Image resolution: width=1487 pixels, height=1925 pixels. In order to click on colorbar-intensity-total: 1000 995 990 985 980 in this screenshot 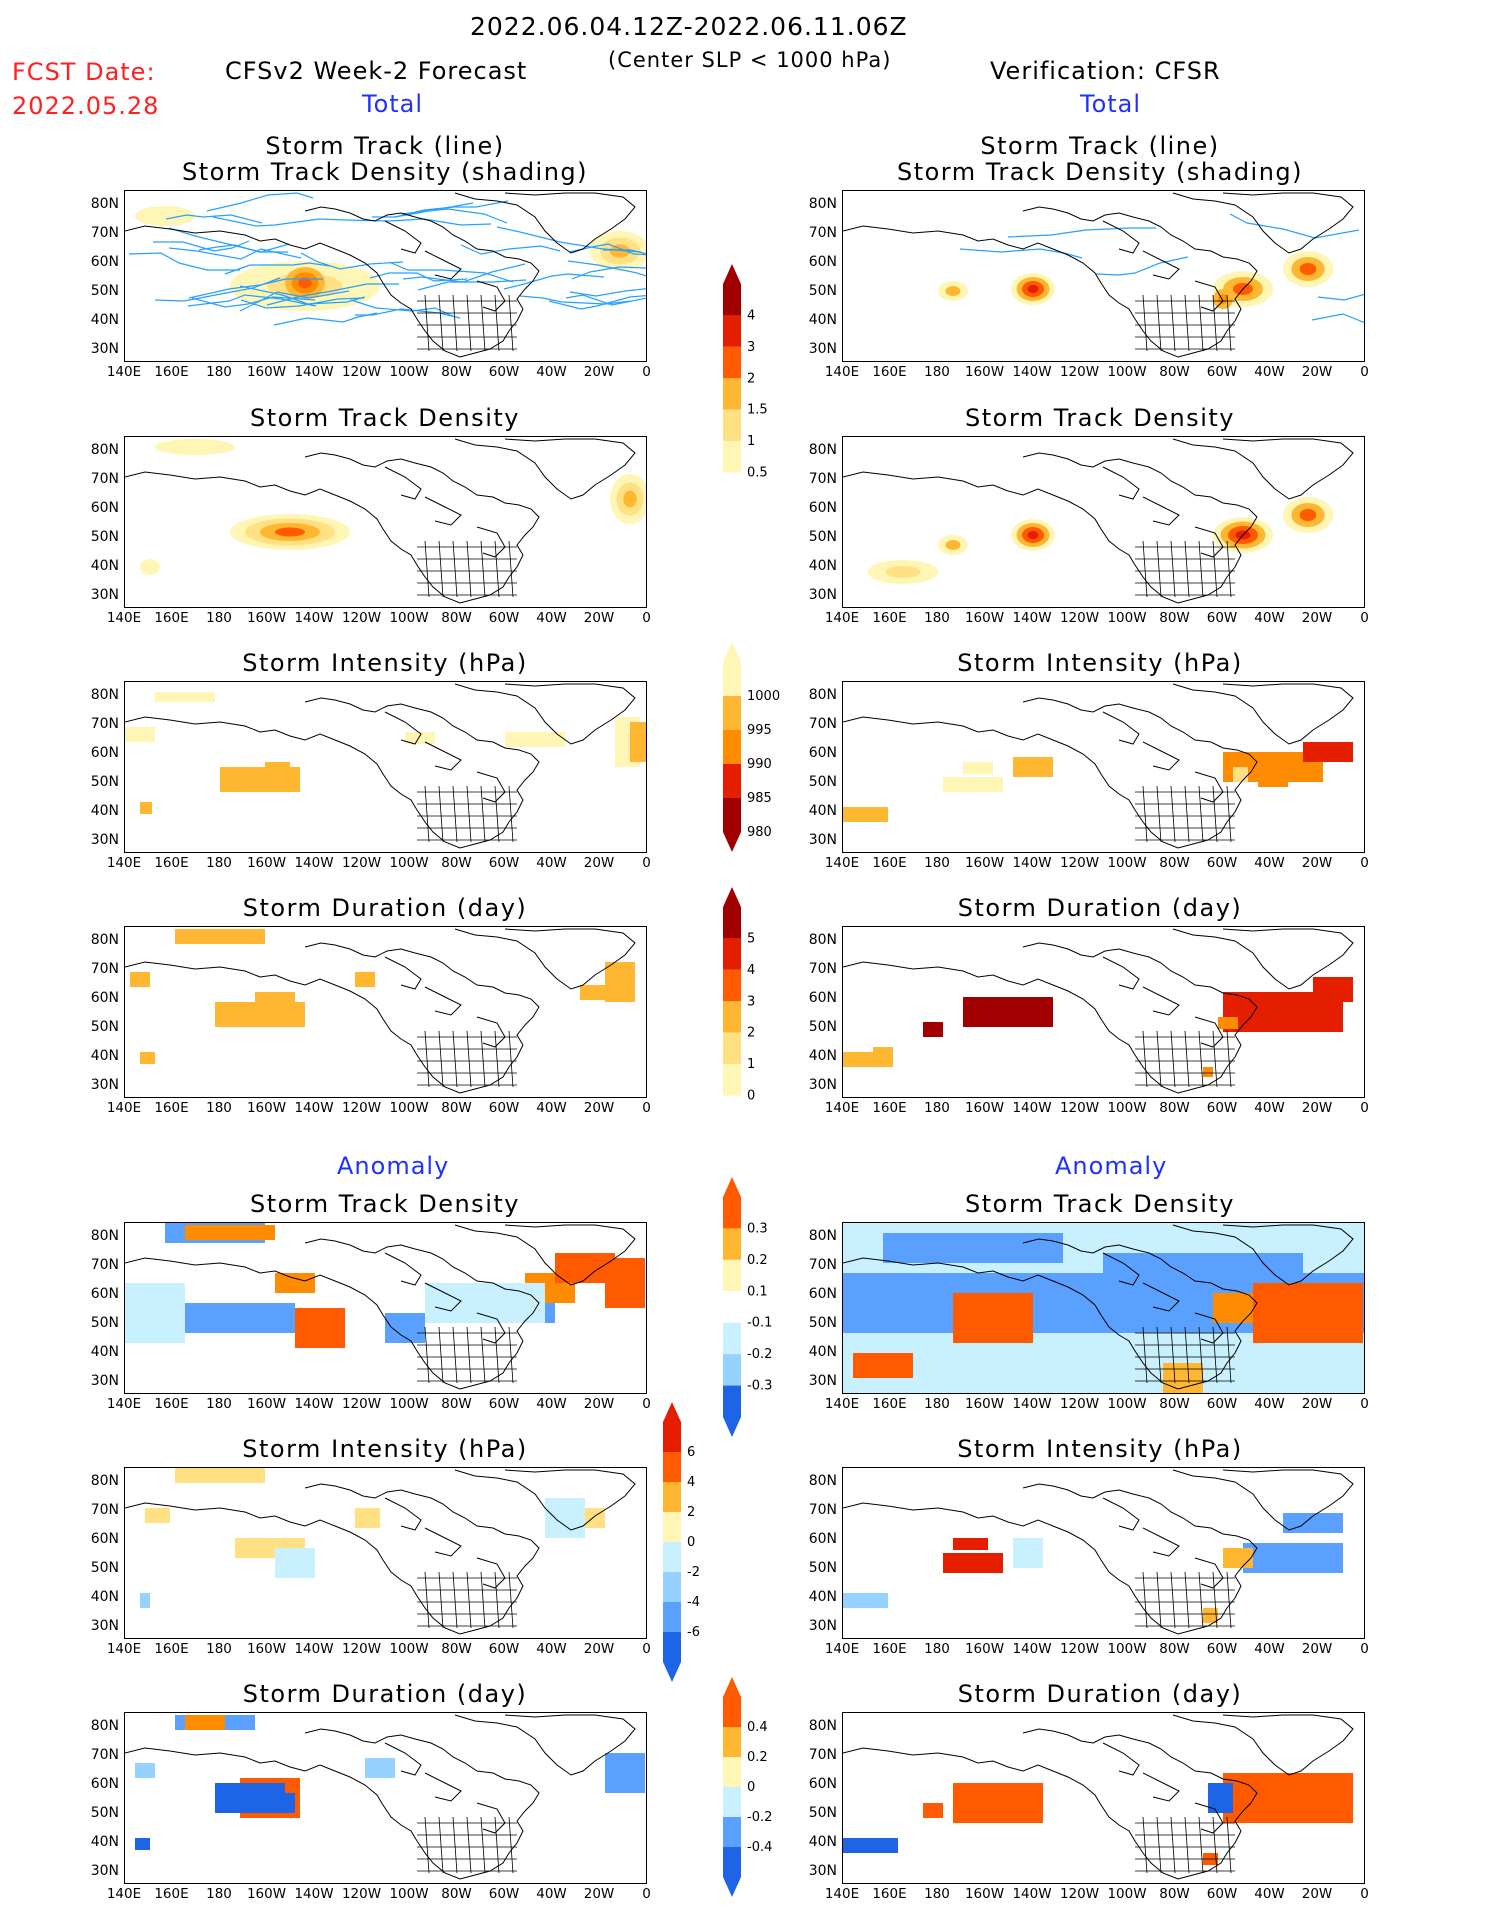, I will do `click(751, 747)`.